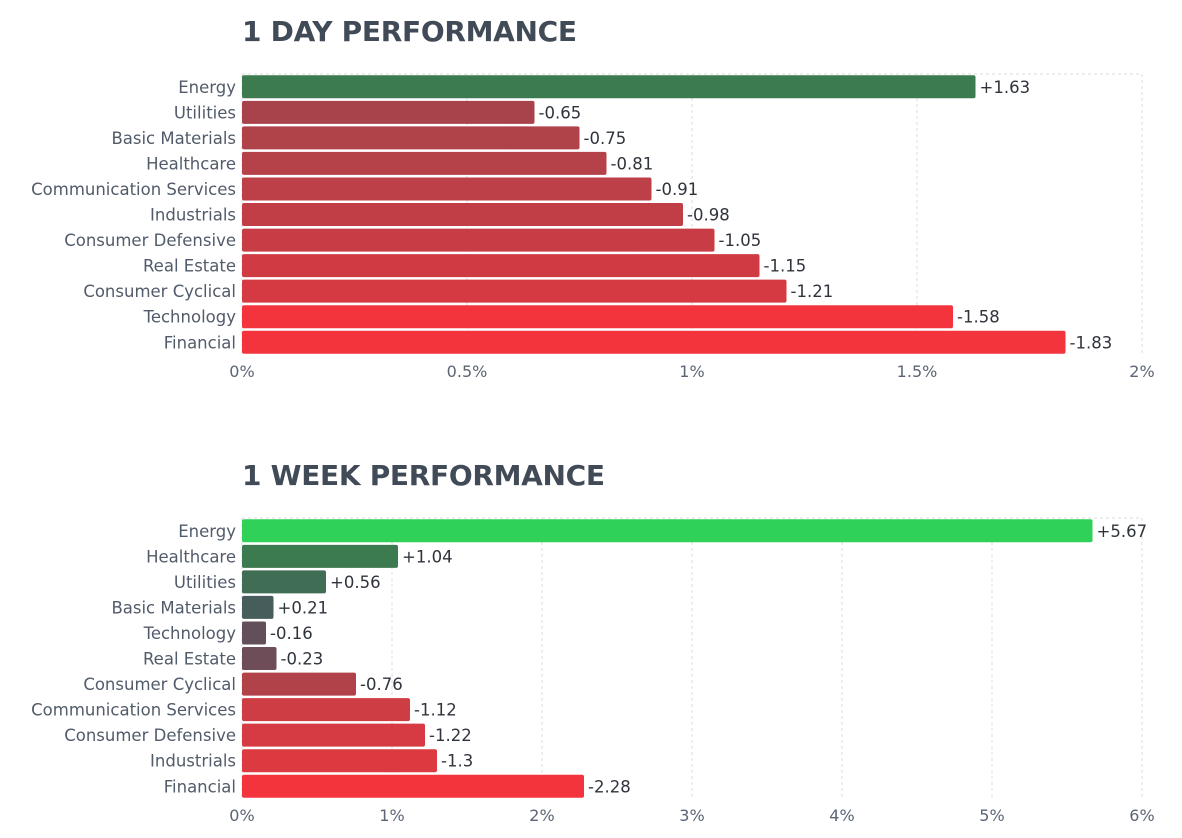  What do you see at coordinates (691, 815) in the screenshot?
I see `week-tick-label: 3%` at bounding box center [691, 815].